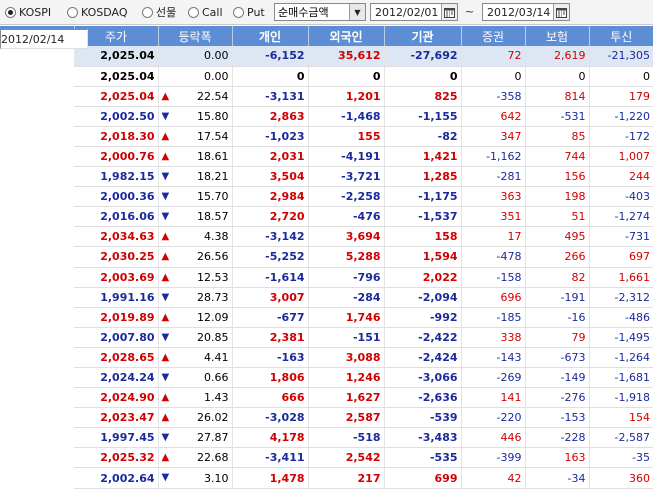  What do you see at coordinates (346, 76) in the screenshot?
I see `cell-foreign: 0` at bounding box center [346, 76].